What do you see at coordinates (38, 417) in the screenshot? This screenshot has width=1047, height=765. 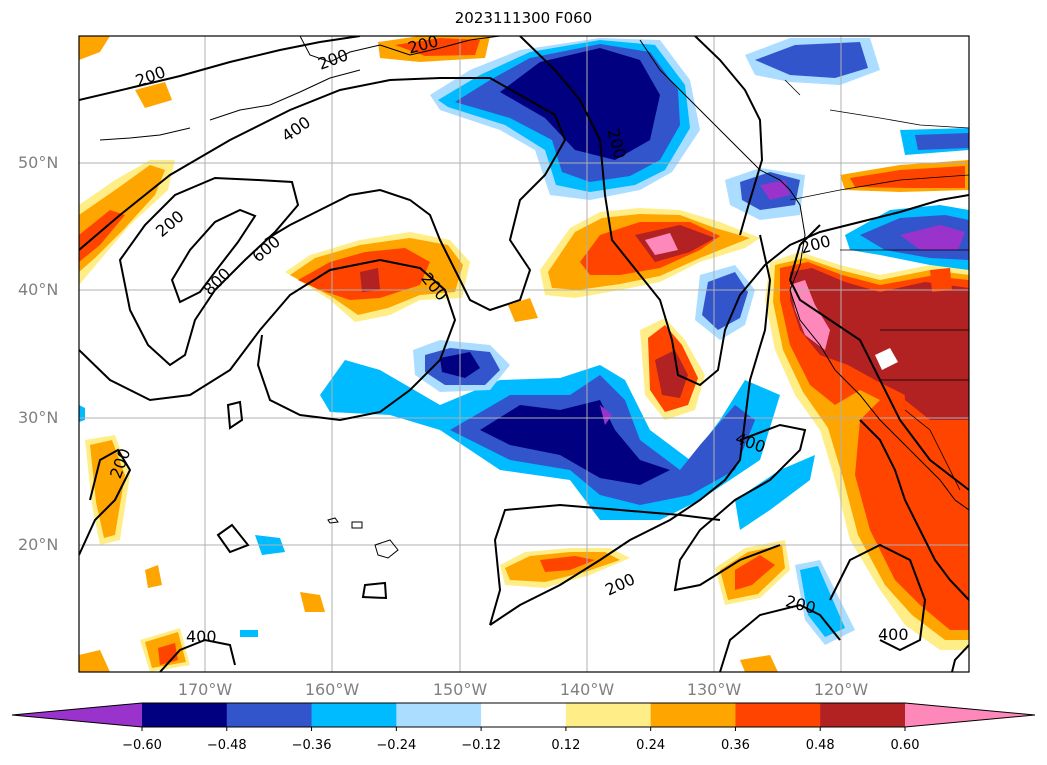 I see `lat-label: 30°N` at bounding box center [38, 417].